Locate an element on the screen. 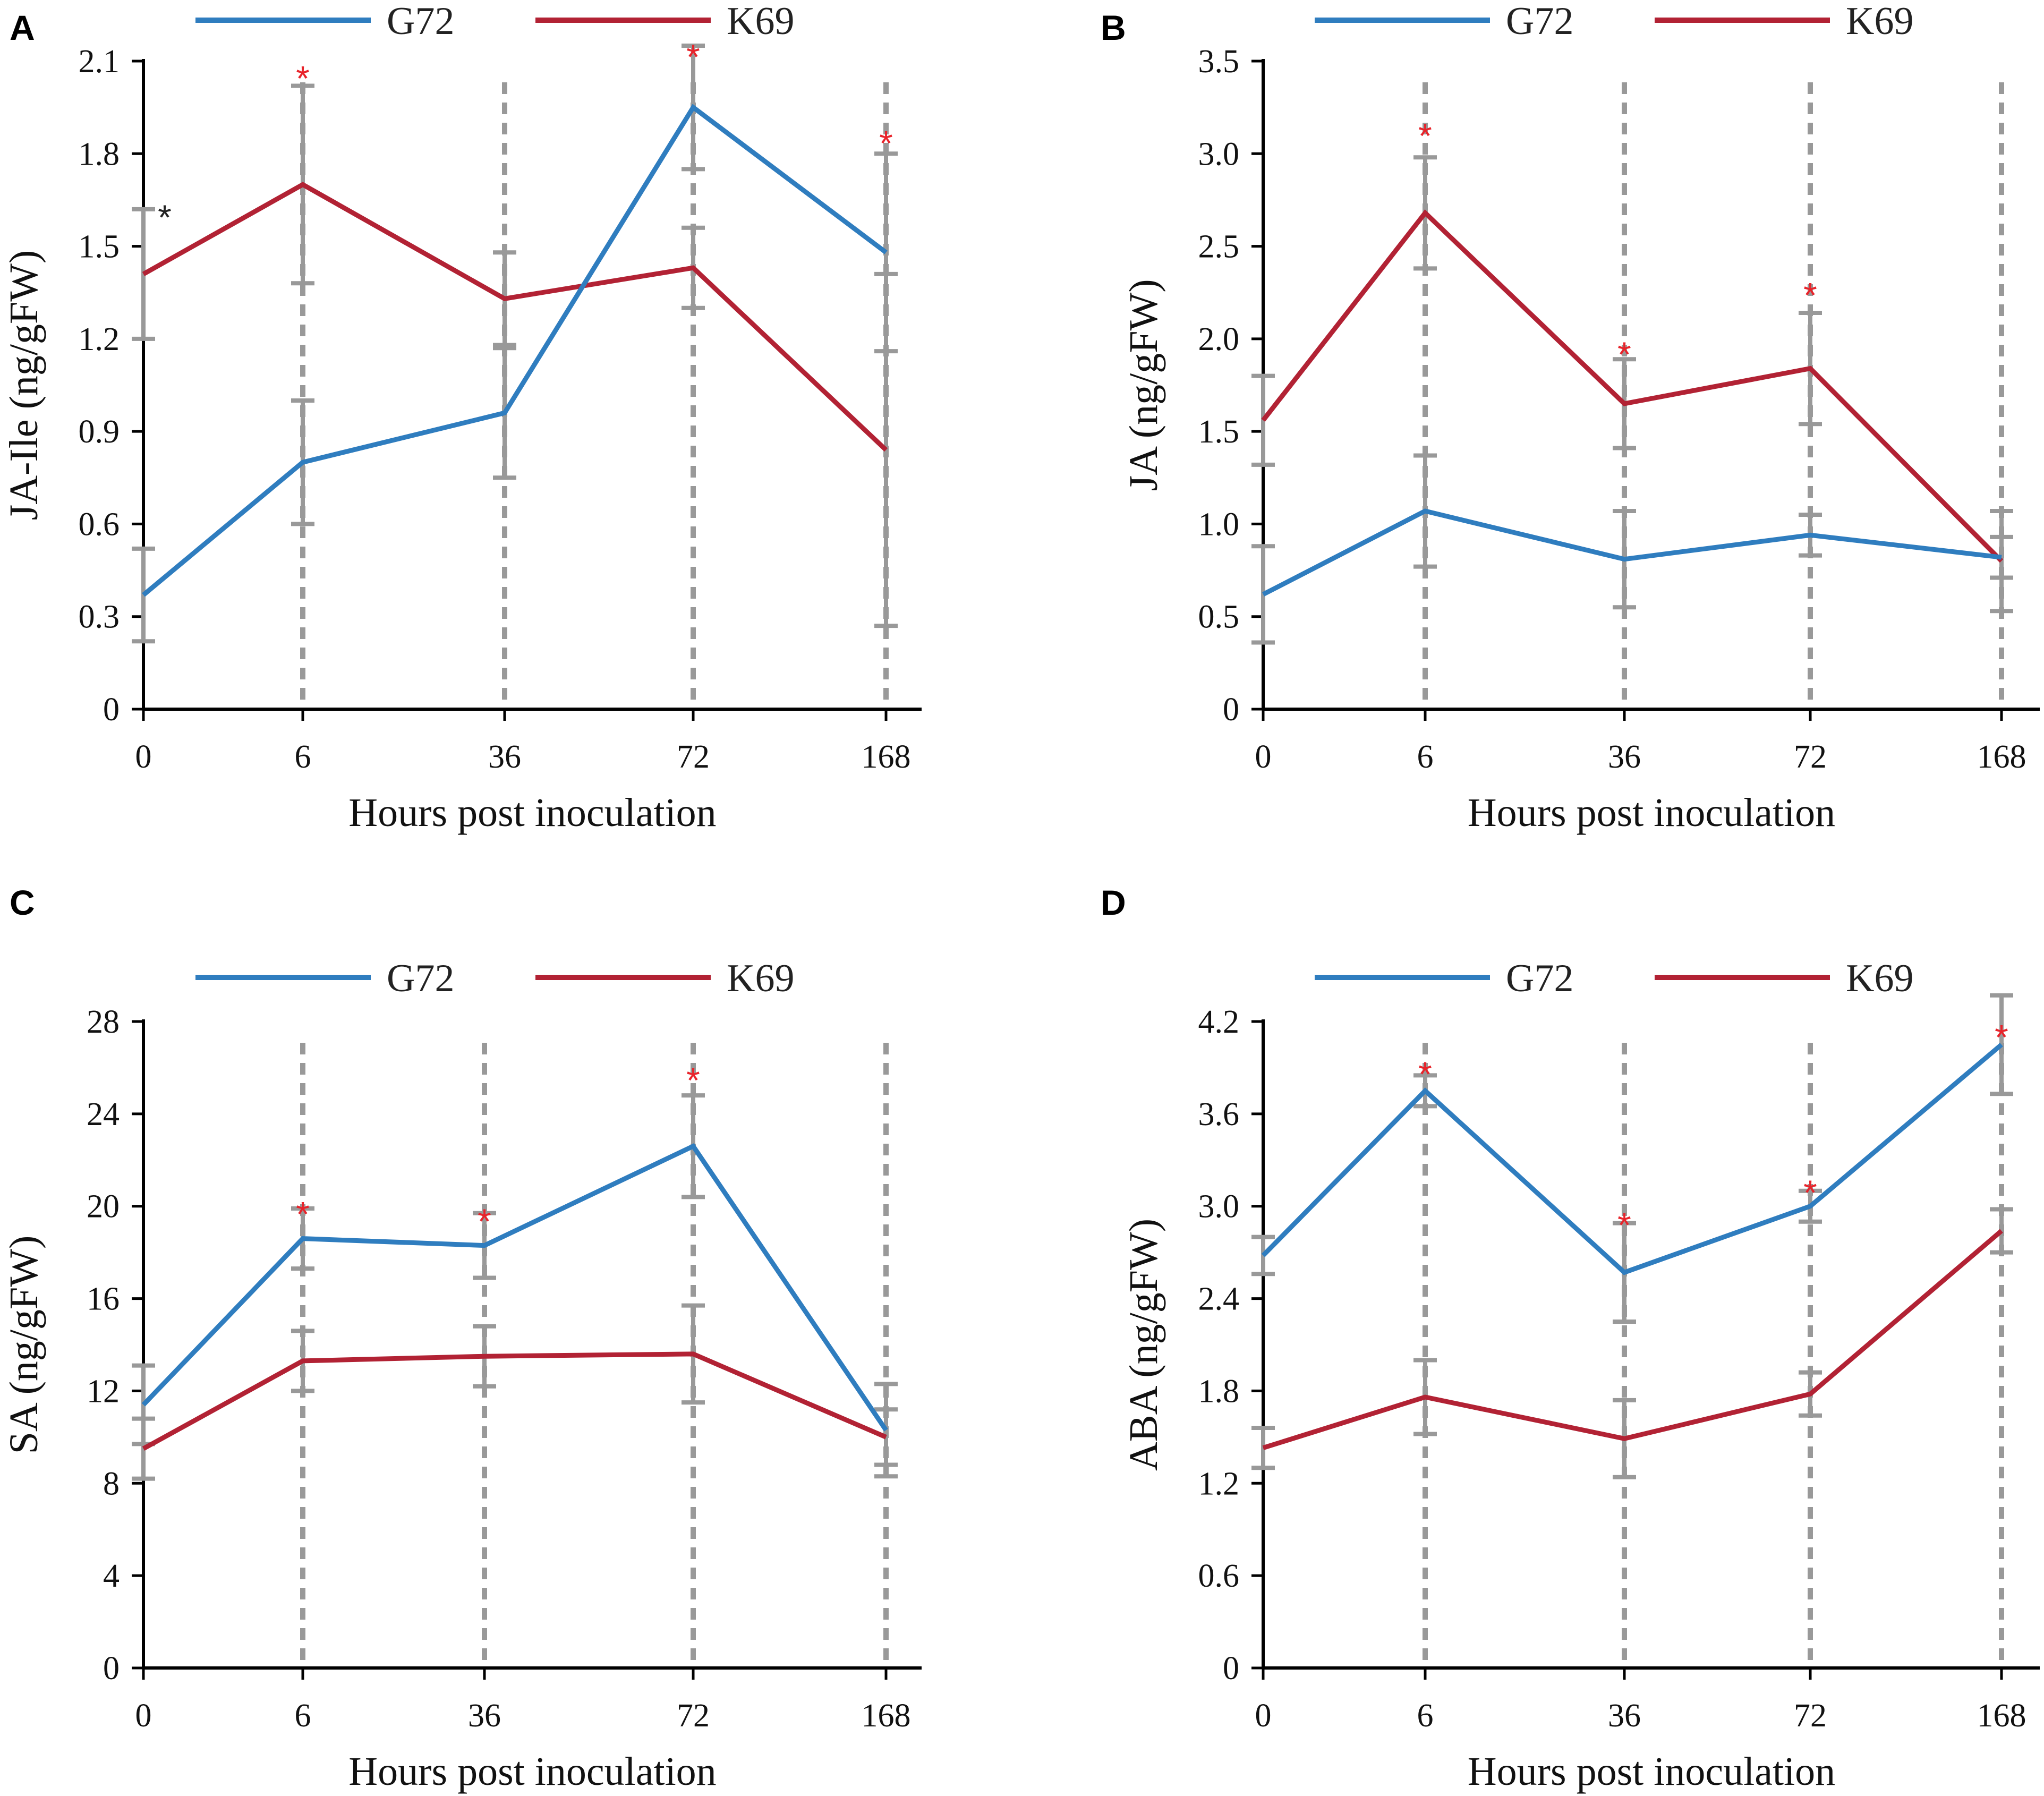  y-tick-label: 0.3 is located at coordinates (99, 617).